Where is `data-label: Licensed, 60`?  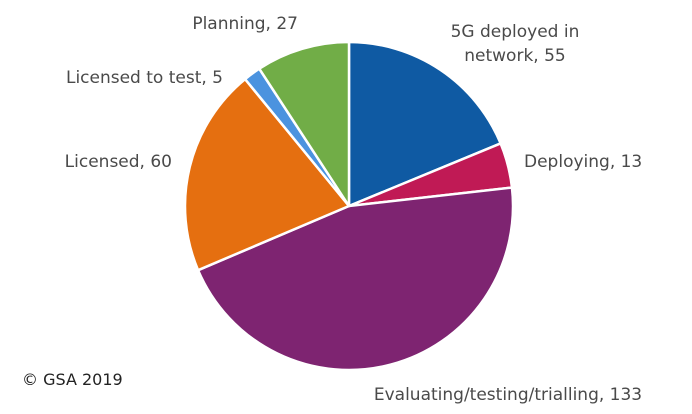
data-label: Licensed, 60 is located at coordinates (118, 162).